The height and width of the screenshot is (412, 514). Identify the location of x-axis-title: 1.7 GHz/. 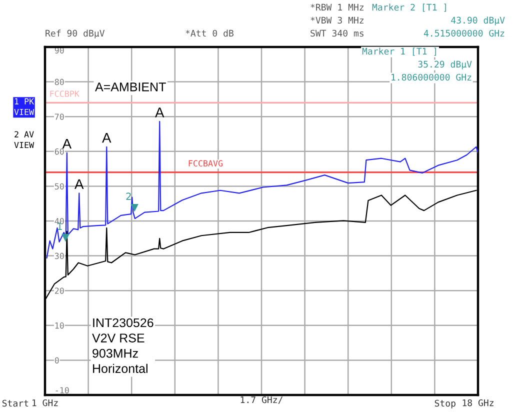
(261, 400).